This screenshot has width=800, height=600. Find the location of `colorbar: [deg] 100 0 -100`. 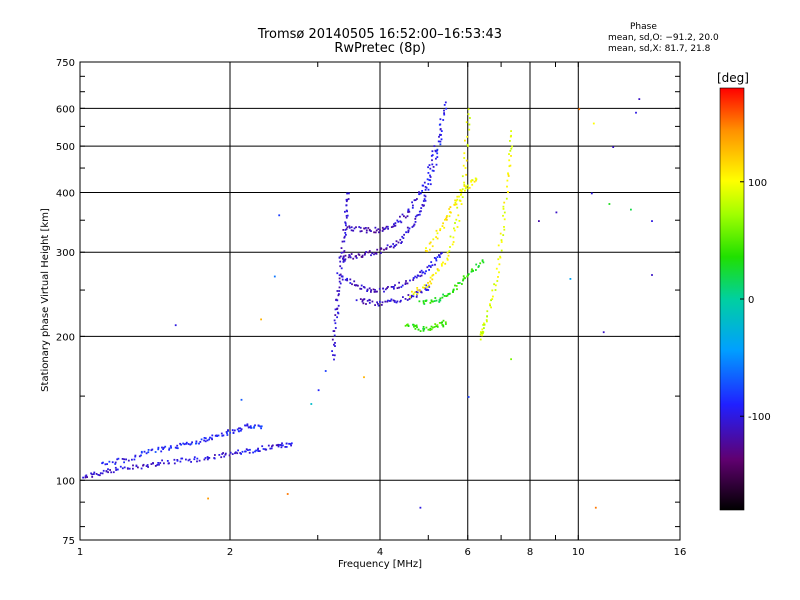

colorbar: [deg] 100 0 -100 is located at coordinates (744, 291).